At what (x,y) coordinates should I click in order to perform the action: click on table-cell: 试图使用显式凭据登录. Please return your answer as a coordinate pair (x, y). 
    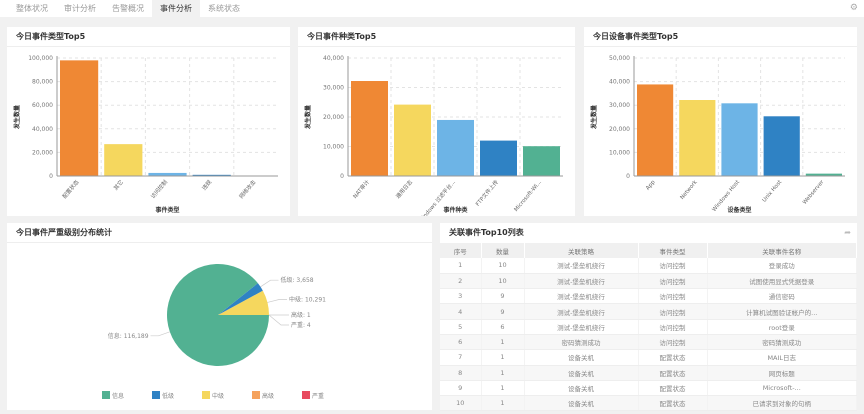
    Looking at the image, I should click on (782, 281).